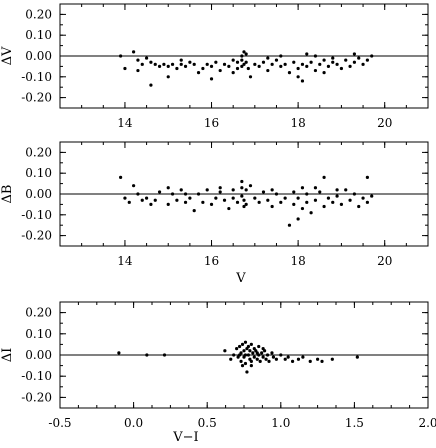  Describe the element at coordinates (59, 423) in the screenshot. I see `x-tick-label: -0.5` at that location.